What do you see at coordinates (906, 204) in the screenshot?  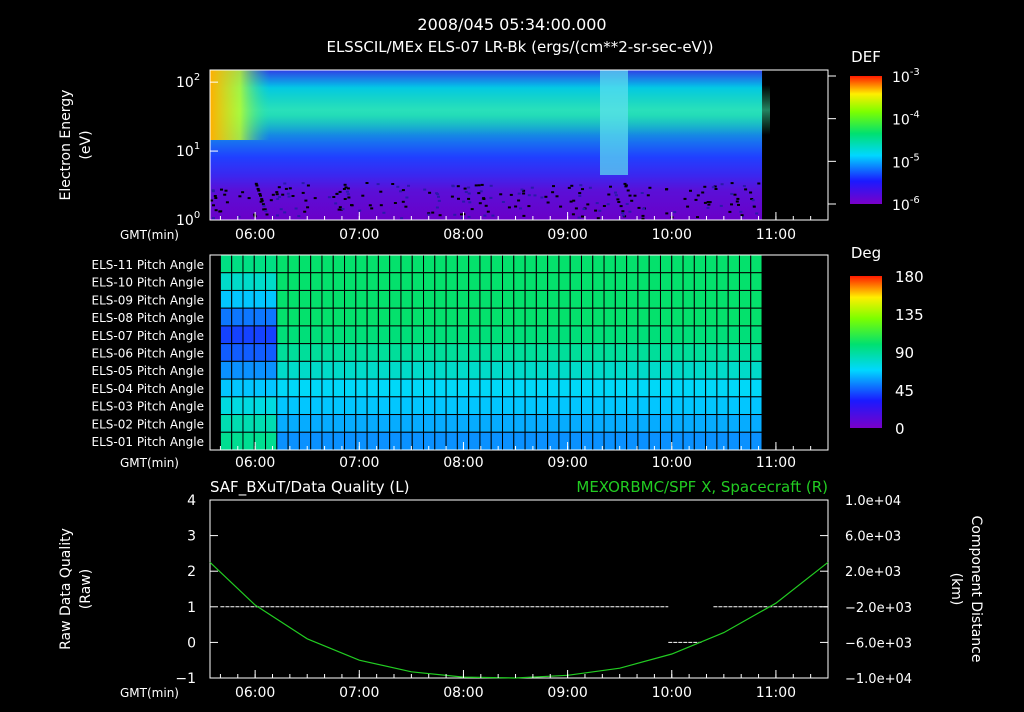 I see `def-colorbar-tick-label: 10-6` at bounding box center [906, 204].